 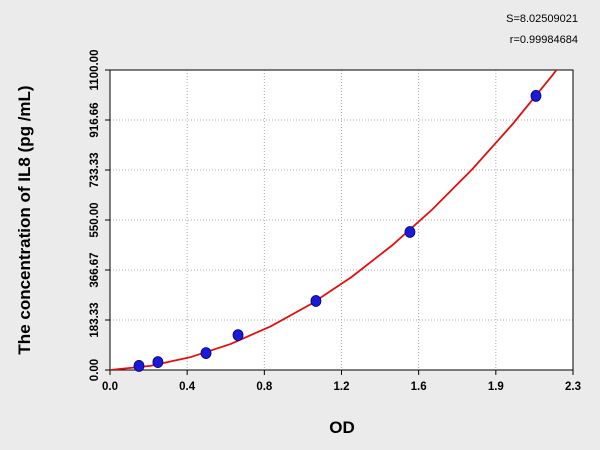 I want to click on x-tick-label: 1.9, so click(x=496, y=387).